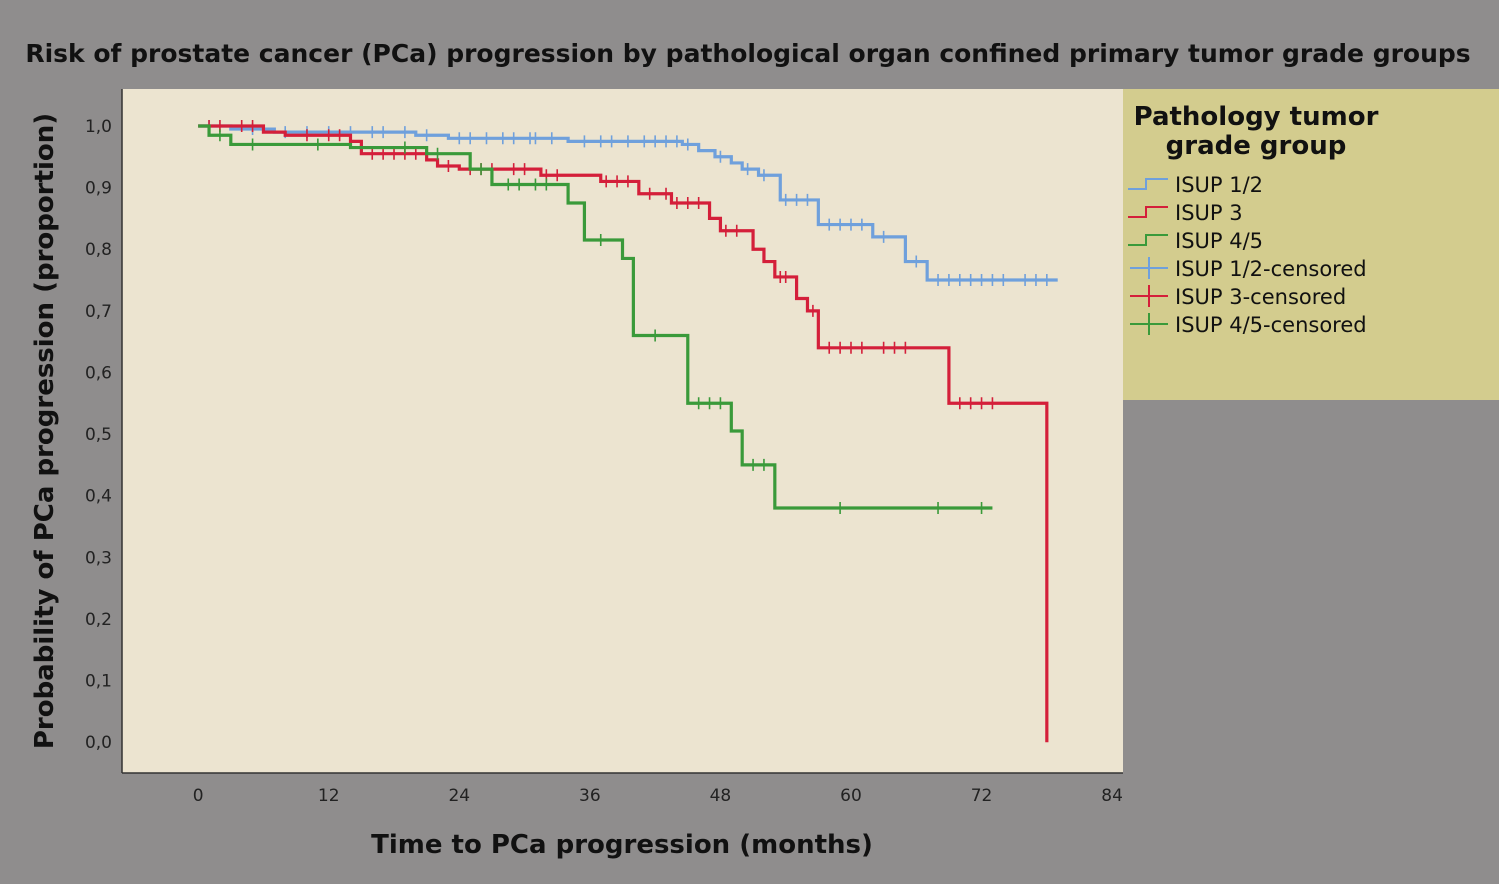 This screenshot has width=1499, height=884. Describe the element at coordinates (329, 796) in the screenshot. I see `x-tick-label-1: 12` at that location.